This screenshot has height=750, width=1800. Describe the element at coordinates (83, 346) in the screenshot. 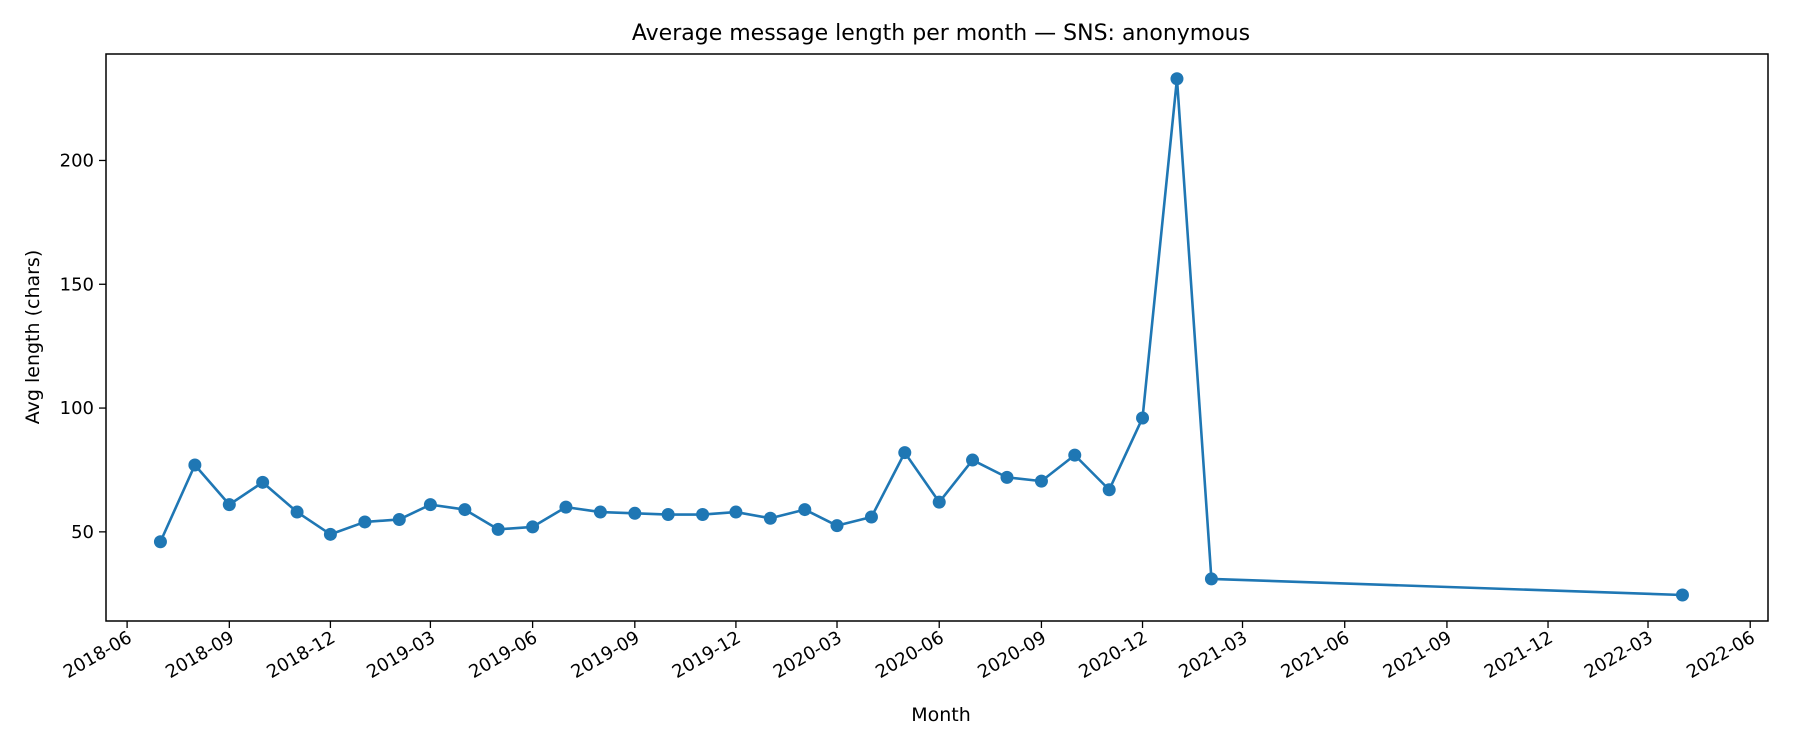

I see `y-axis: 50 100 150 200` at that location.